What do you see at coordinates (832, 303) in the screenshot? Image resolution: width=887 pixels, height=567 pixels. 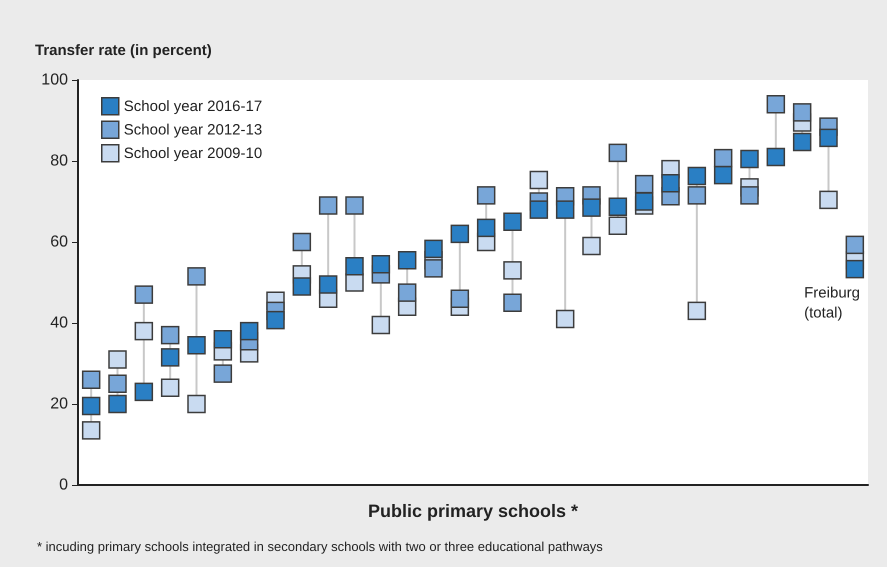 I see `annotation: Freiburg (total)` at bounding box center [832, 303].